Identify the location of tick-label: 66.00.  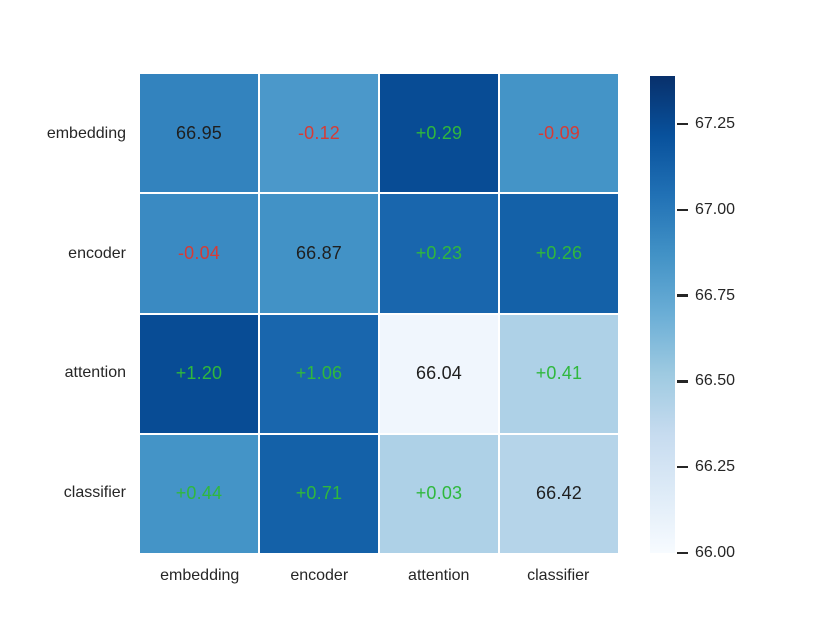
(715, 552).